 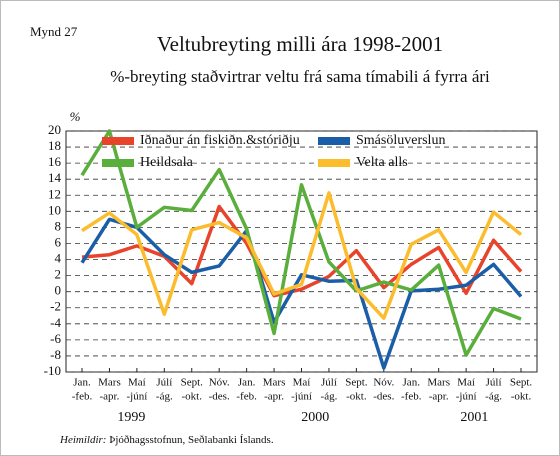 What do you see at coordinates (191, 440) in the screenshot?
I see `source-text: Þjóðhagsstofnun, Seðlabanki Íslands.` at bounding box center [191, 440].